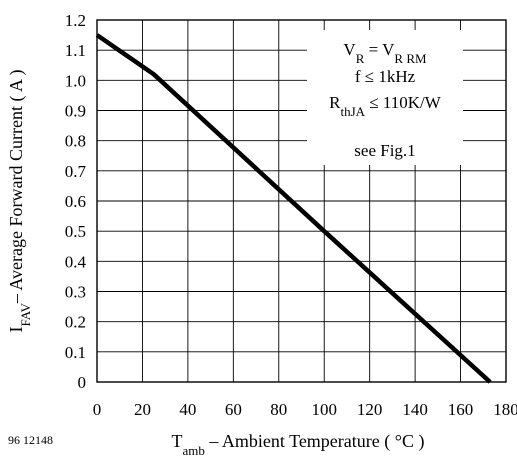  Describe the element at coordinates (30, 440) in the screenshot. I see `figure-id: 96 12148` at that location.